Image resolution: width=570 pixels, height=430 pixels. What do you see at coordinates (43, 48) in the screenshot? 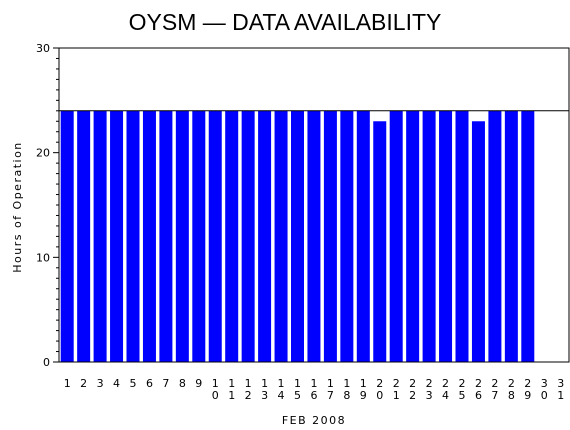
I see `y-tick-label-30: 30` at bounding box center [43, 48].